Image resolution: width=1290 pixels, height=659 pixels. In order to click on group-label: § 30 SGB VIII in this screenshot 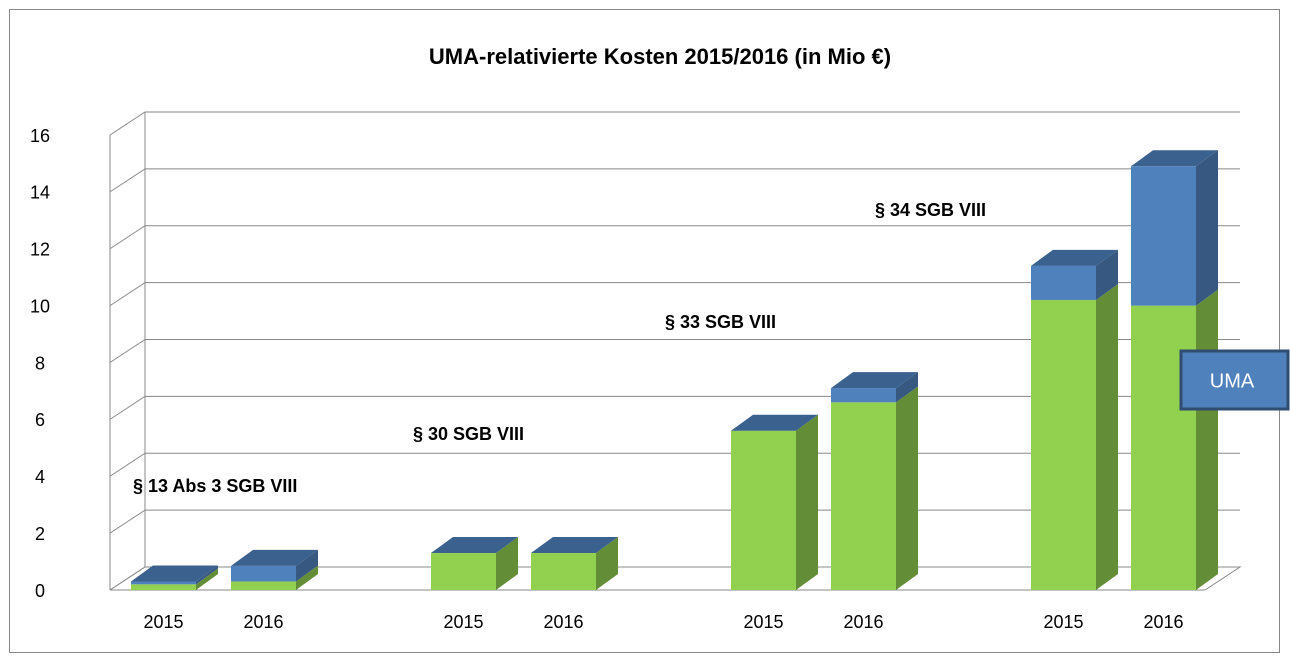, I will do `click(468, 434)`.